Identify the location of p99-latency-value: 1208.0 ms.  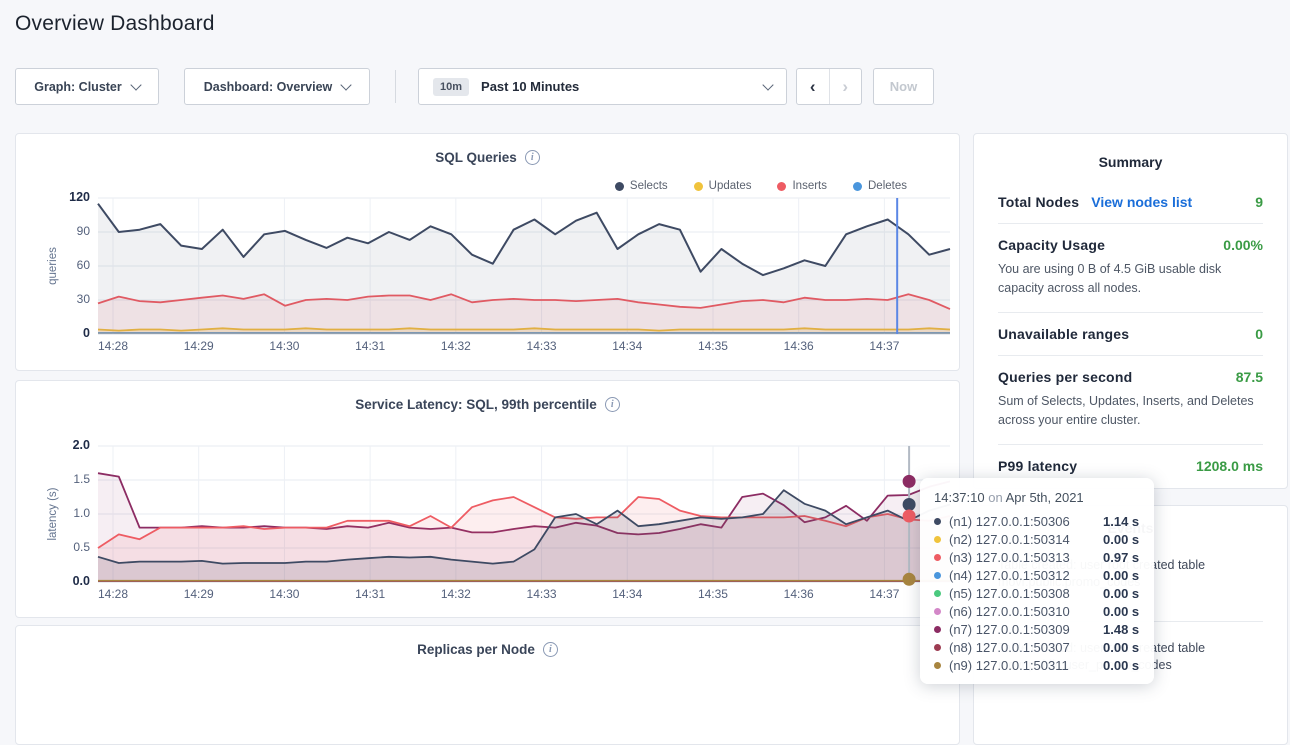
(1229, 465).